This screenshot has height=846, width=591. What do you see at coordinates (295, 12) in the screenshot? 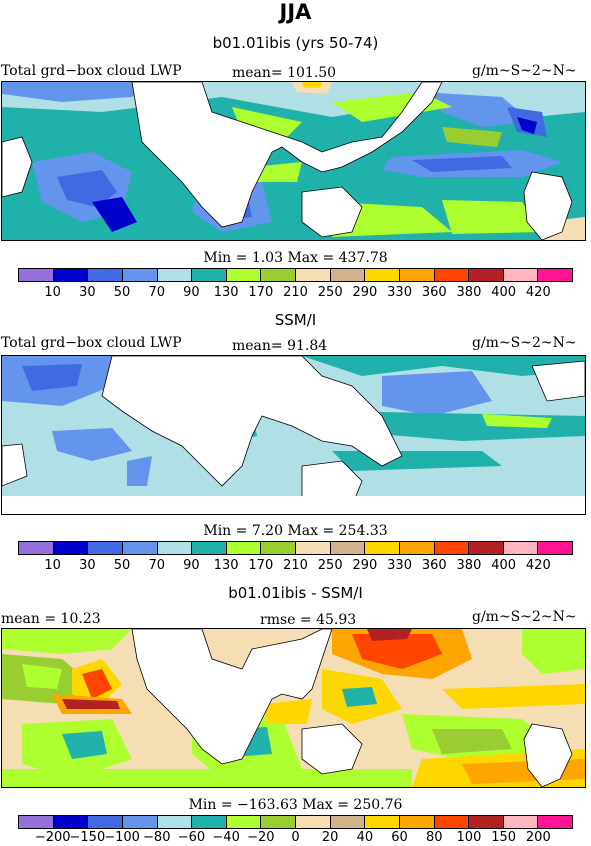
I see `figure-title: JJA` at bounding box center [295, 12].